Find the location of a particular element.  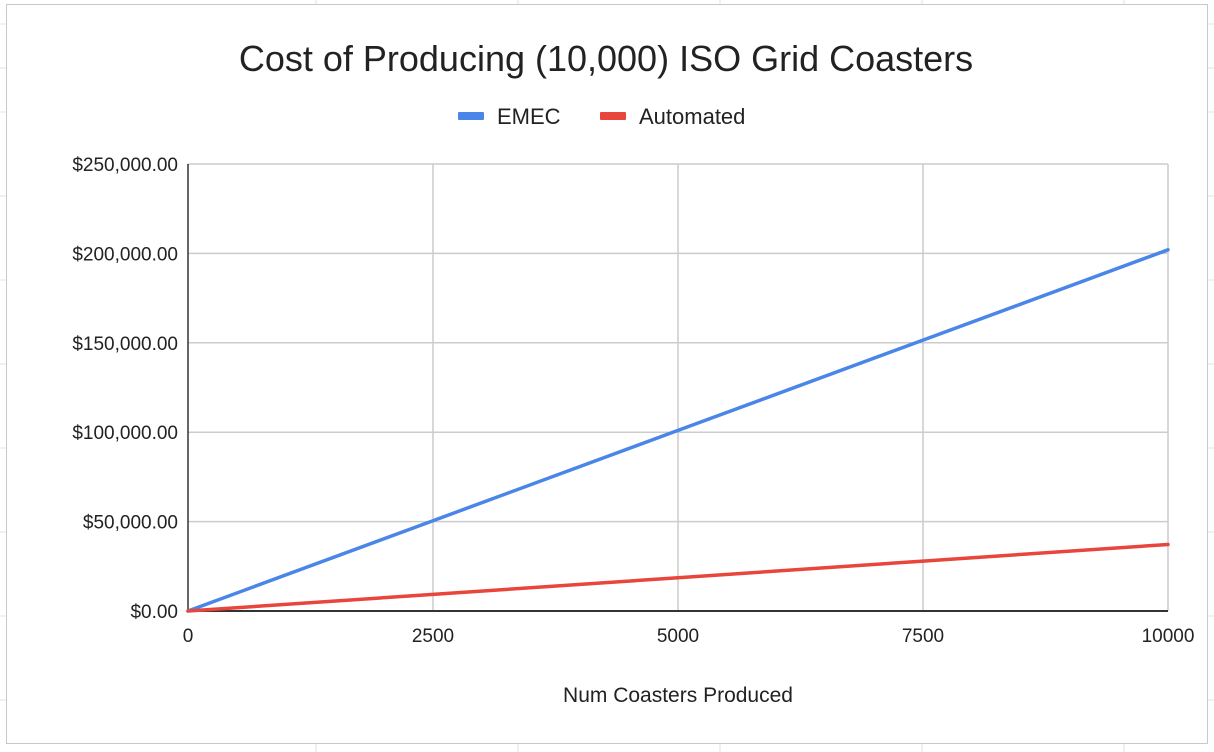

y-tick-label: $250,000.00 is located at coordinates (125, 165).